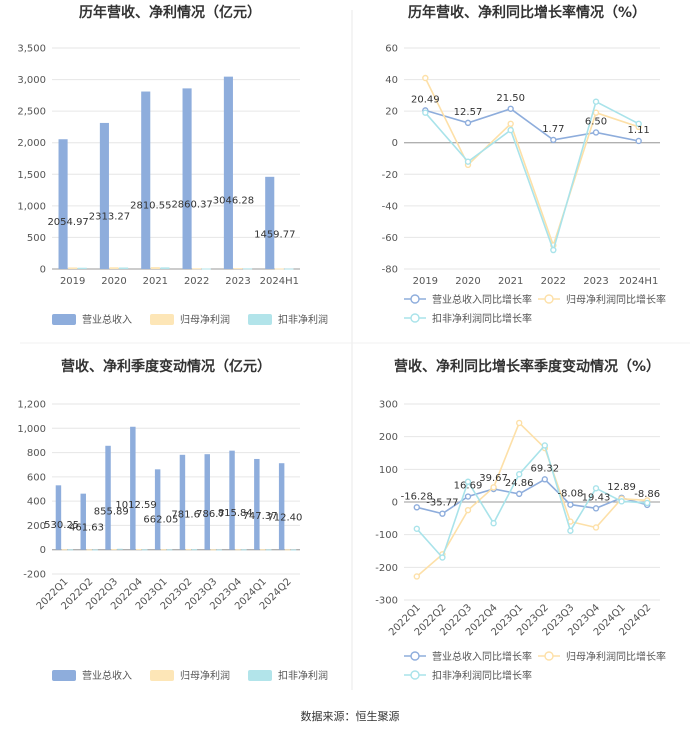 This screenshot has width=700, height=734. Describe the element at coordinates (36, 526) in the screenshot. I see `y-tick-2-2: 200` at that location.